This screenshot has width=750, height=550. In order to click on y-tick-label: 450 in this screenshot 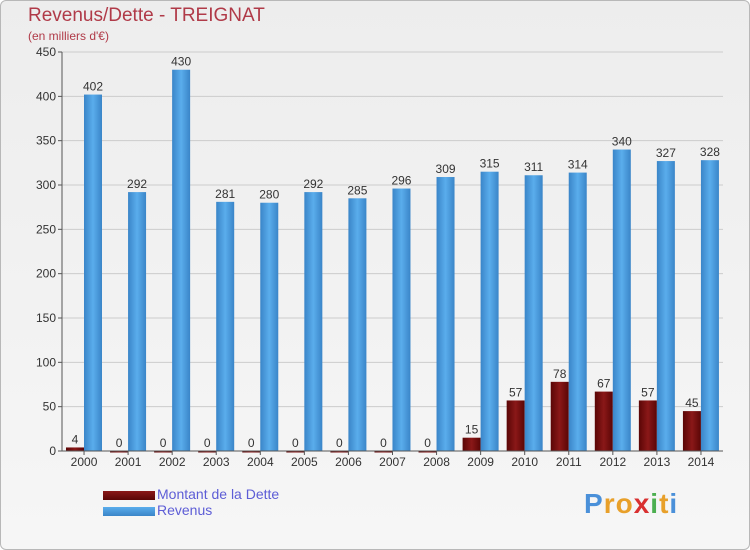, I will do `click(46, 52)`.